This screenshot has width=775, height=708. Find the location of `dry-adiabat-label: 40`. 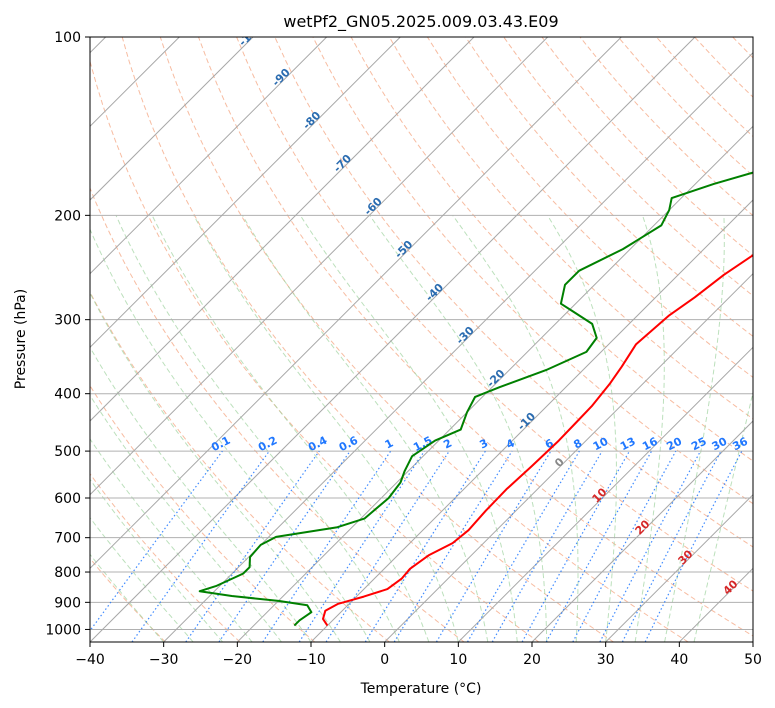

dry-adiabat-label: 40 is located at coordinates (731, 587).